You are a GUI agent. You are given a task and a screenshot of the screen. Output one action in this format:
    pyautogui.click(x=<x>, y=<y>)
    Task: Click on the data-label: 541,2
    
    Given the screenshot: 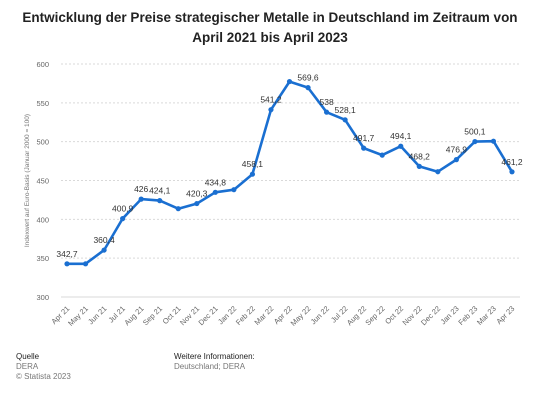 What is the action you would take?
    pyautogui.click(x=271, y=100)
    